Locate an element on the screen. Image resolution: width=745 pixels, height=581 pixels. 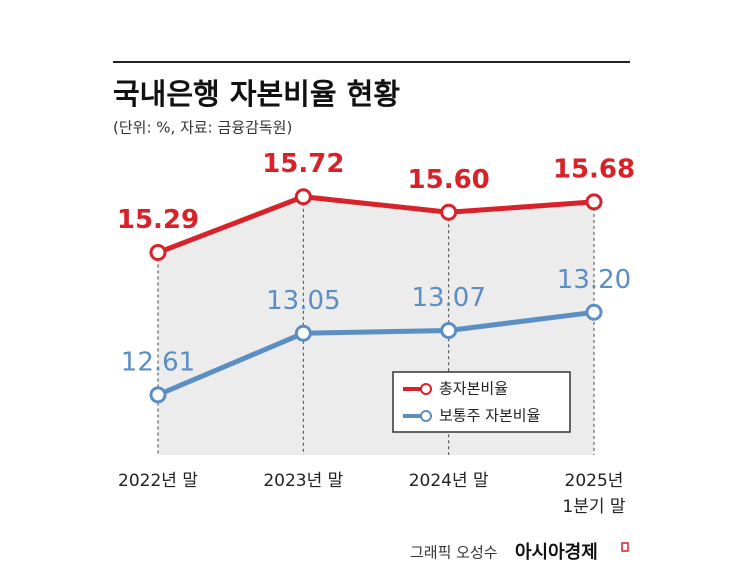
value-label: 13.07 is located at coordinates (448, 298).